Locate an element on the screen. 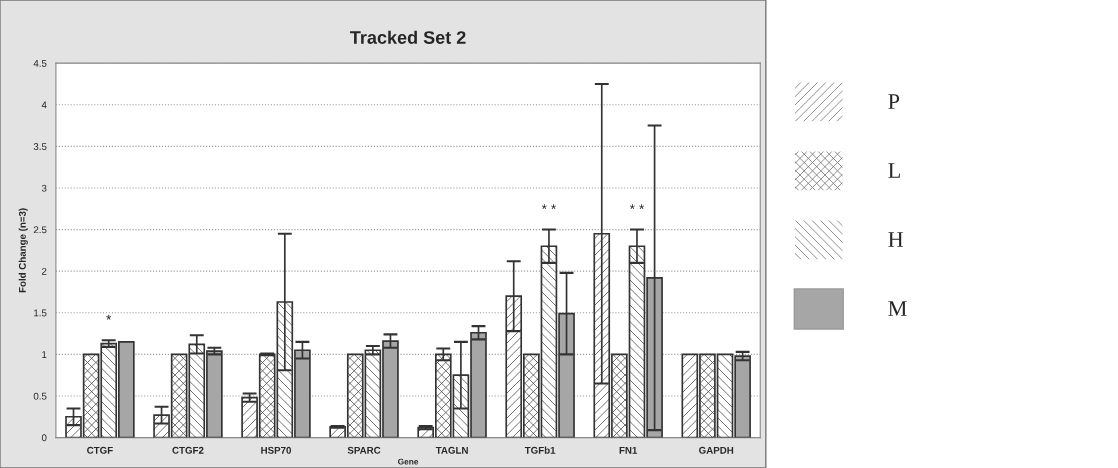 This screenshot has width=1118, height=468. text: H is located at coordinates (896, 239).